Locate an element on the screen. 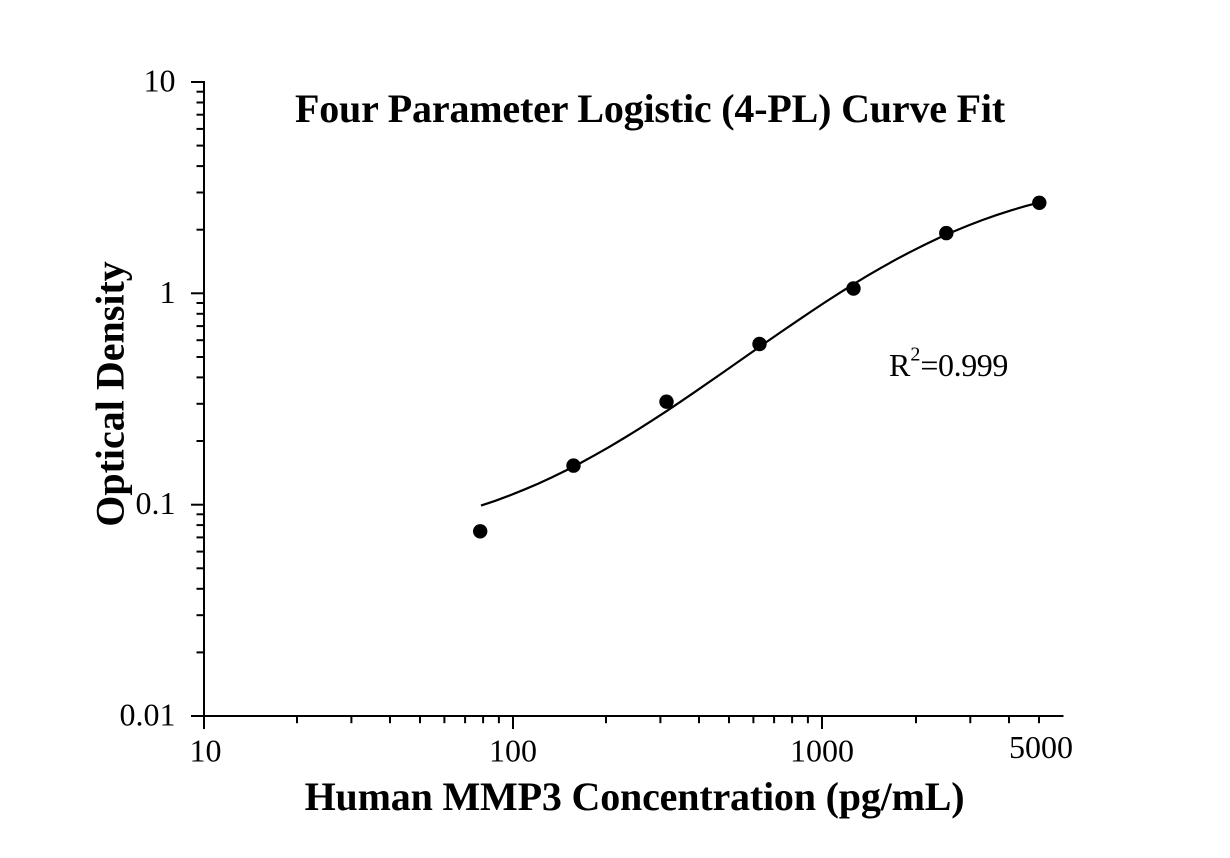 This screenshot has height=858, width=1230. svg-text: 0.01 is located at coordinates (148, 715).